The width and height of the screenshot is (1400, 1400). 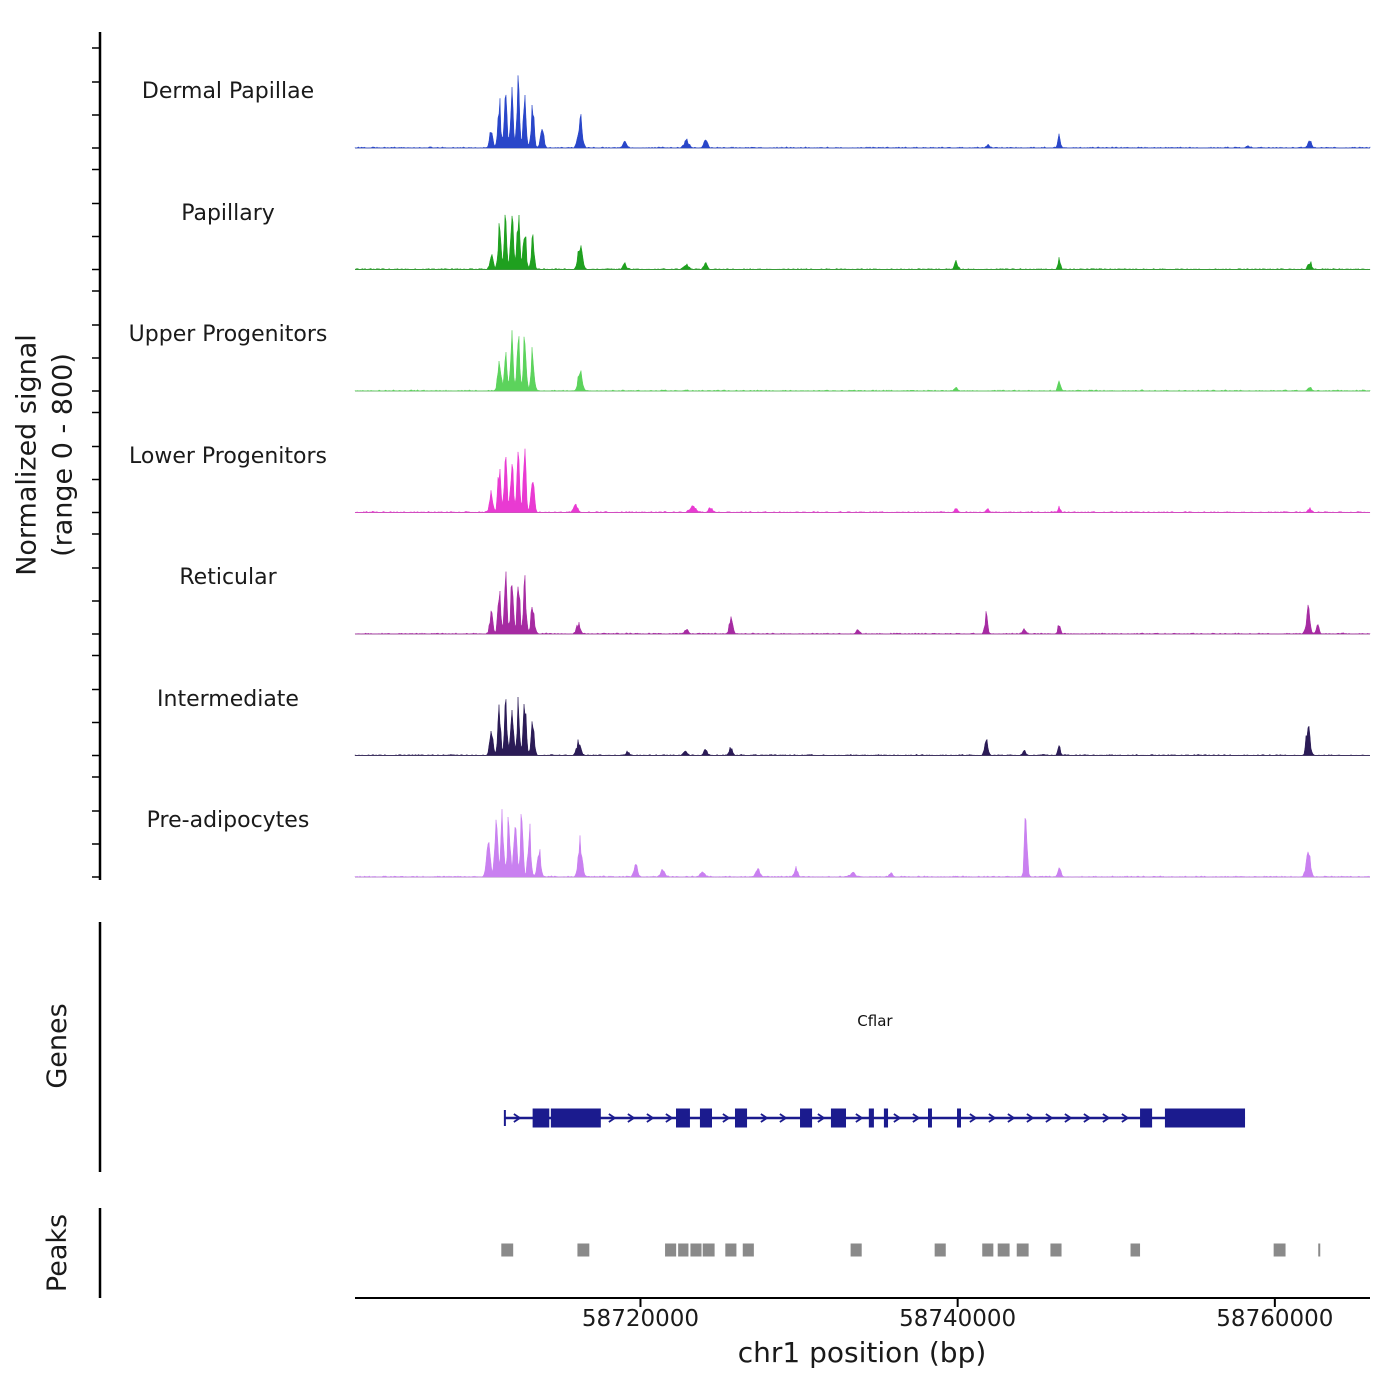 What do you see at coordinates (46, 455) in the screenshot?
I see `y-axis-label: Normalized signal (range 0 - 800)` at bounding box center [46, 455].